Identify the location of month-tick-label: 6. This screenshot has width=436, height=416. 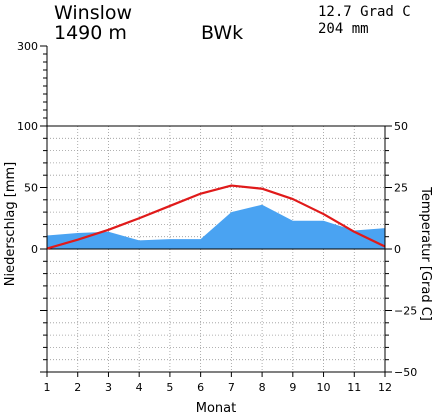
(200, 387).